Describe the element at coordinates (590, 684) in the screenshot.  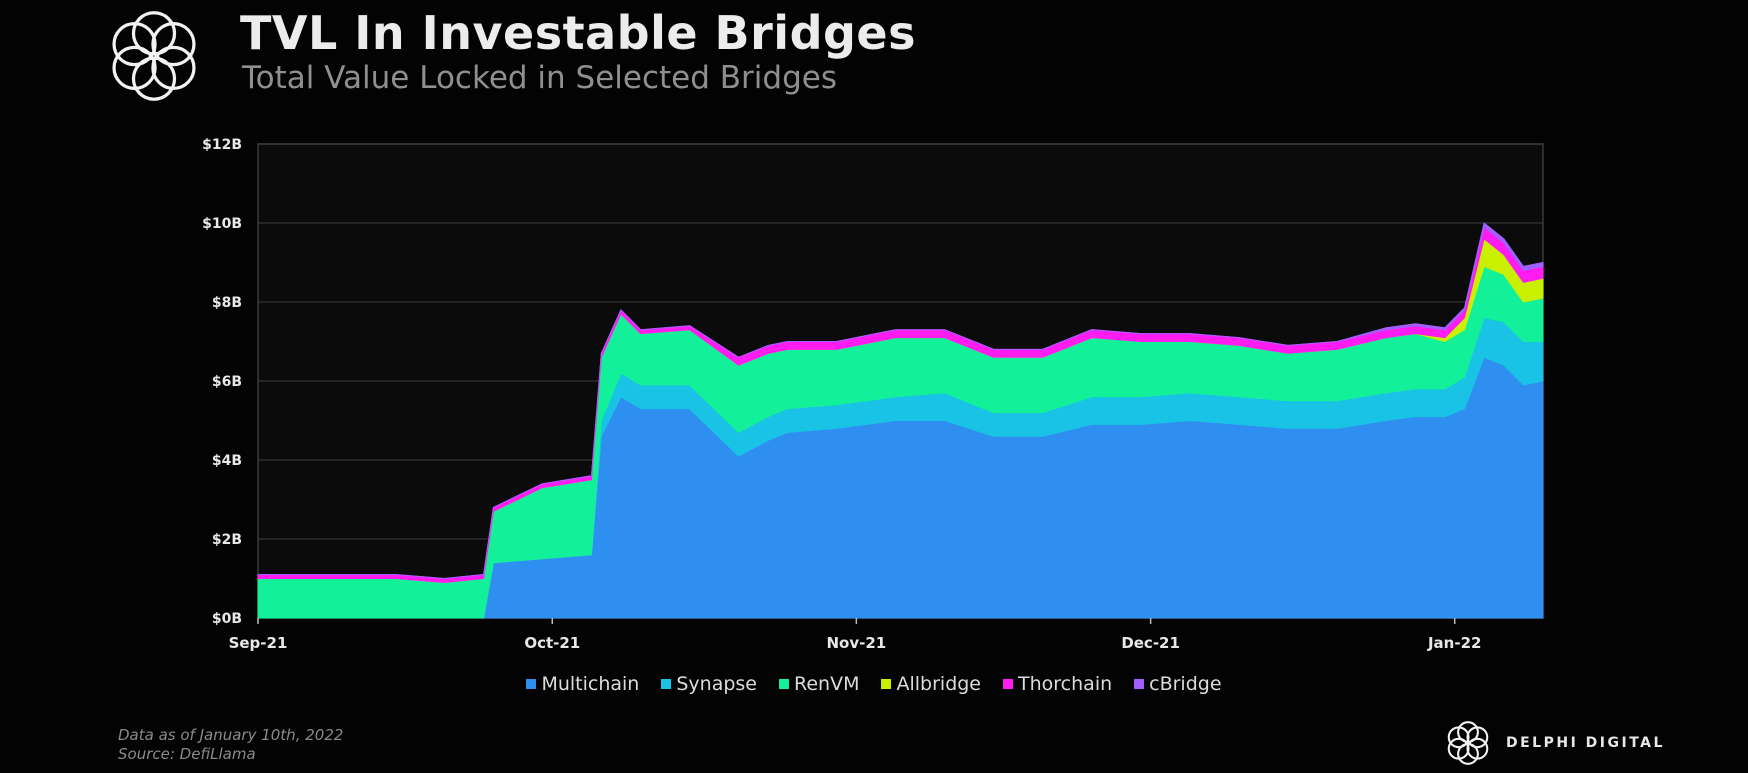
I see `legend-label: Multichain` at that location.